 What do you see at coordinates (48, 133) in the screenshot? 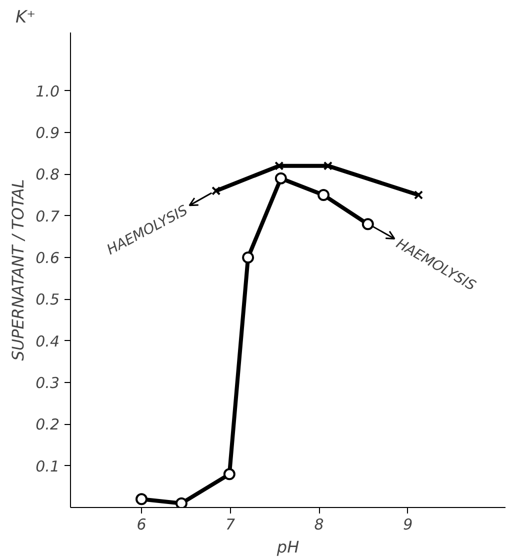
I see `y-tick-label: 0.9` at bounding box center [48, 133].